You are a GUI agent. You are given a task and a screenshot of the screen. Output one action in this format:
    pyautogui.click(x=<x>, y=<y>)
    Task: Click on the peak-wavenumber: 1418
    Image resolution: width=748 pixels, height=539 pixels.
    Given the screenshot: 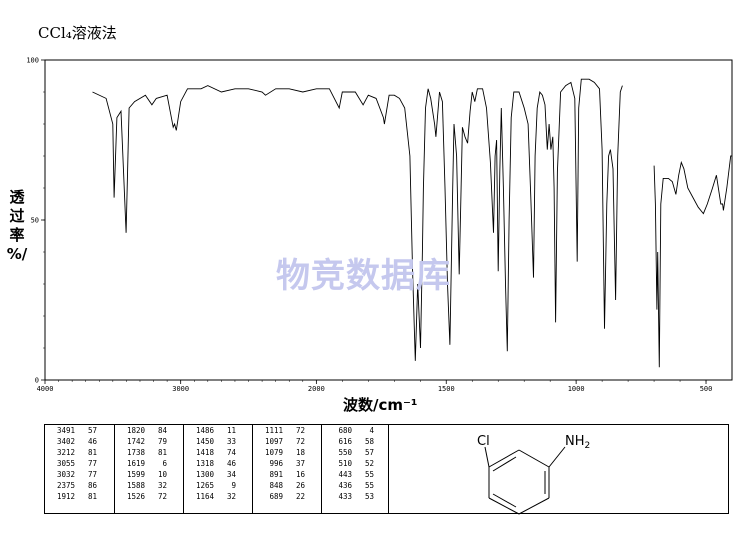 What is the action you would take?
    pyautogui.click(x=204, y=452)
    